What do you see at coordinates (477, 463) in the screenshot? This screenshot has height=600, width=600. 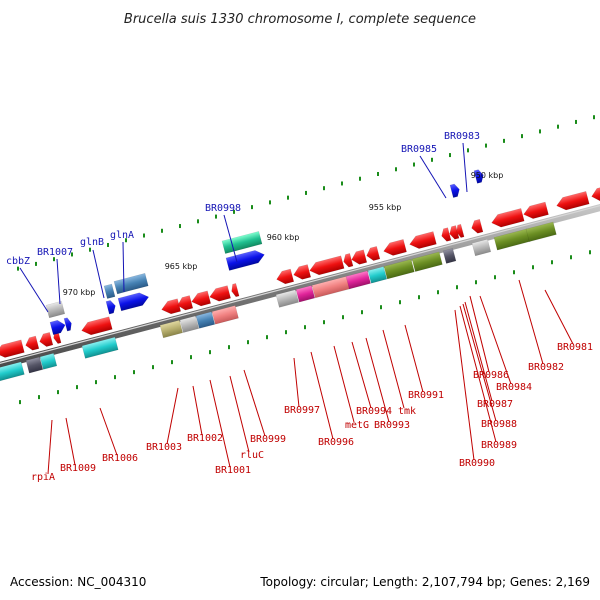 I see `gene-label: BR0990` at bounding box center [477, 463].